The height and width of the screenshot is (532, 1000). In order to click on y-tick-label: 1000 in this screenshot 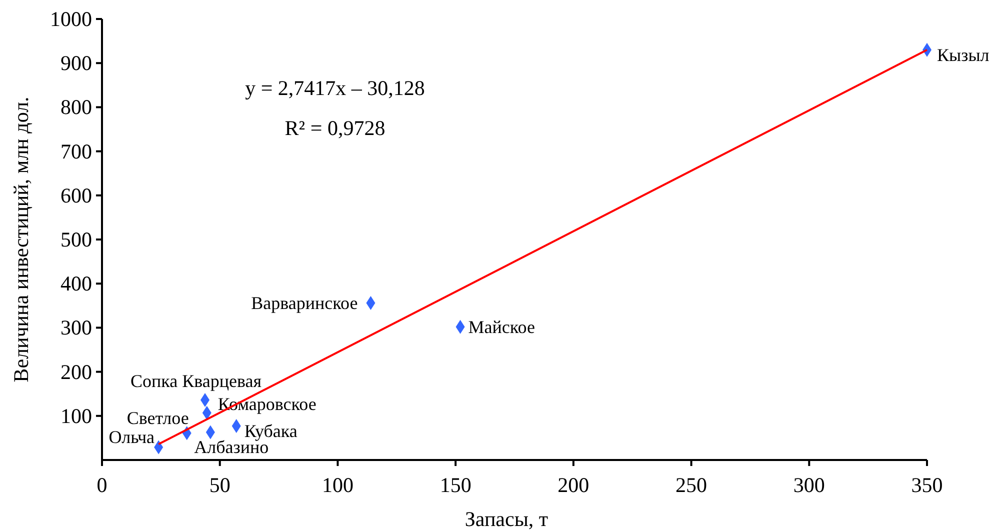, I will do `click(71, 19)`.